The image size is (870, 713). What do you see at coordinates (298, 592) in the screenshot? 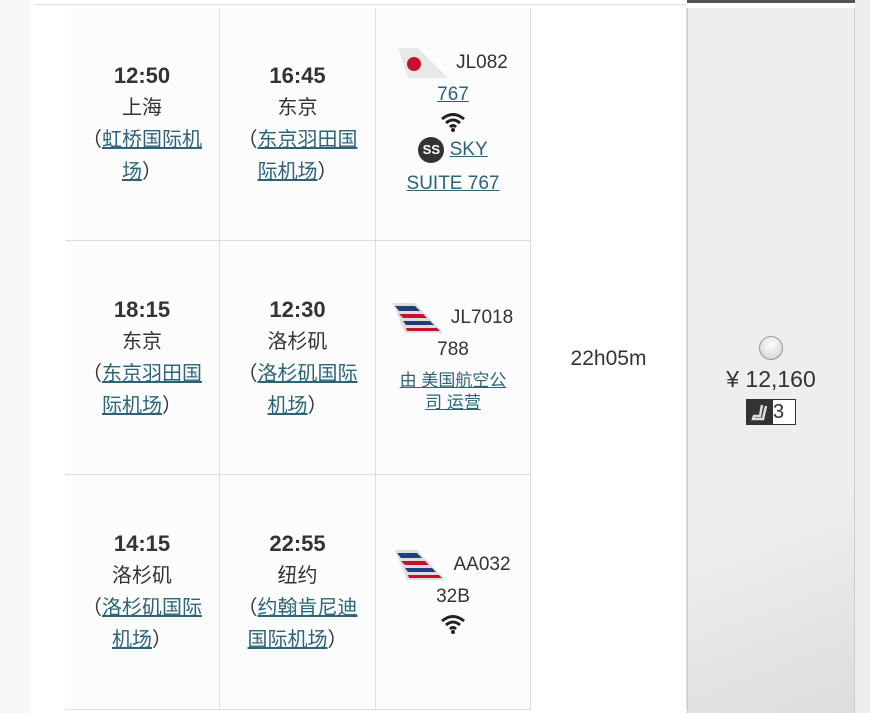
I see `arrival-cell: 22:55 纽约 （约翰肯尼迪国际机场）` at bounding box center [298, 592].